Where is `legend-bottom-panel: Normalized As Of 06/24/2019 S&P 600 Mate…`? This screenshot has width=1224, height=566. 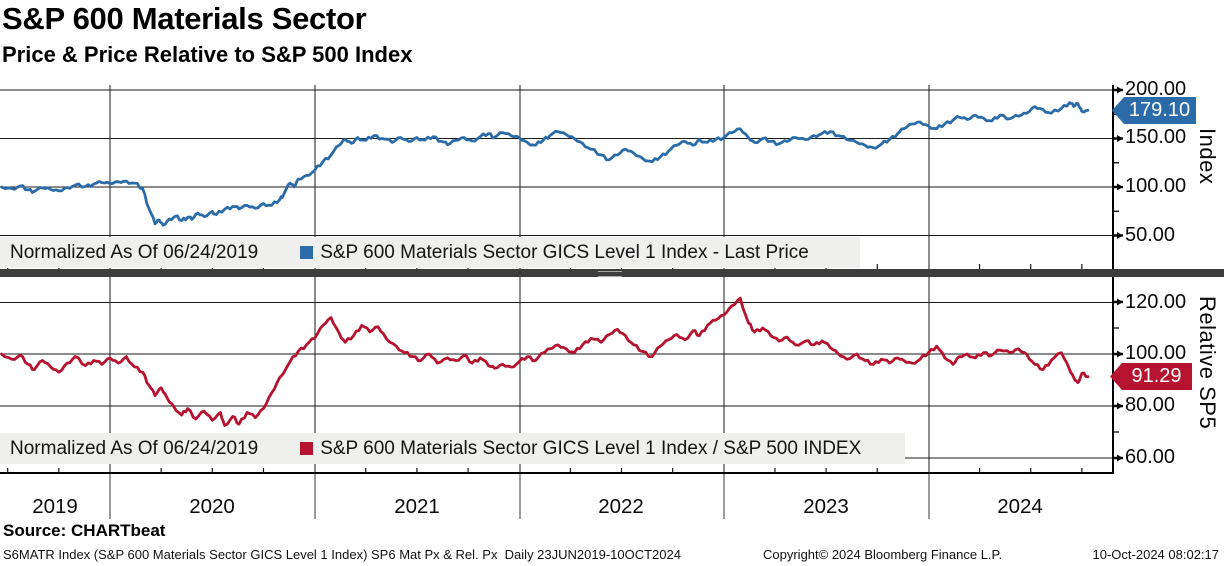 legend-bottom-panel: Normalized As Of 06/24/2019 S&P 600 Mate… is located at coordinates (452, 448).